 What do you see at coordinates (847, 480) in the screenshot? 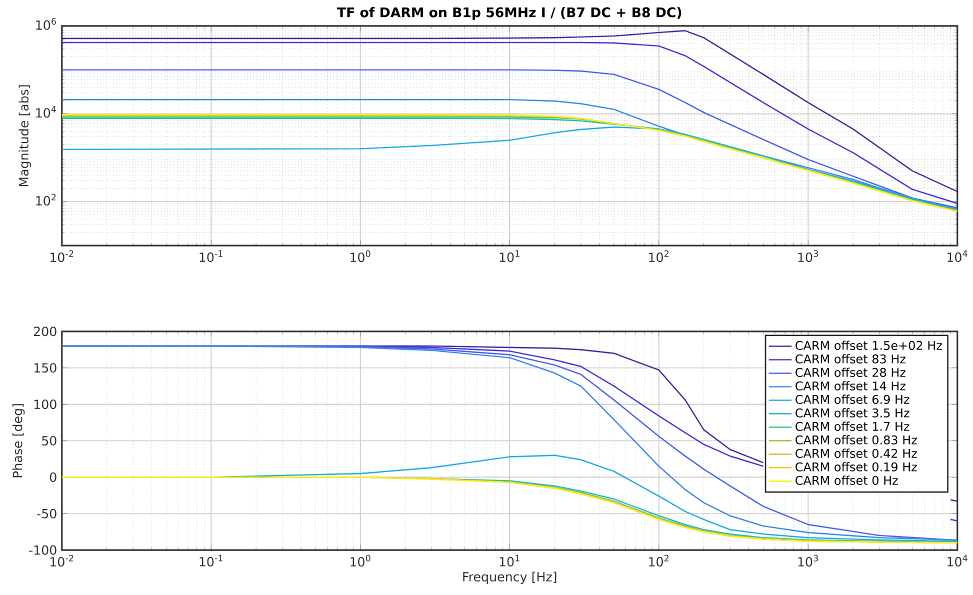
I see `legend-label: CARM offset 0 Hz` at bounding box center [847, 480].